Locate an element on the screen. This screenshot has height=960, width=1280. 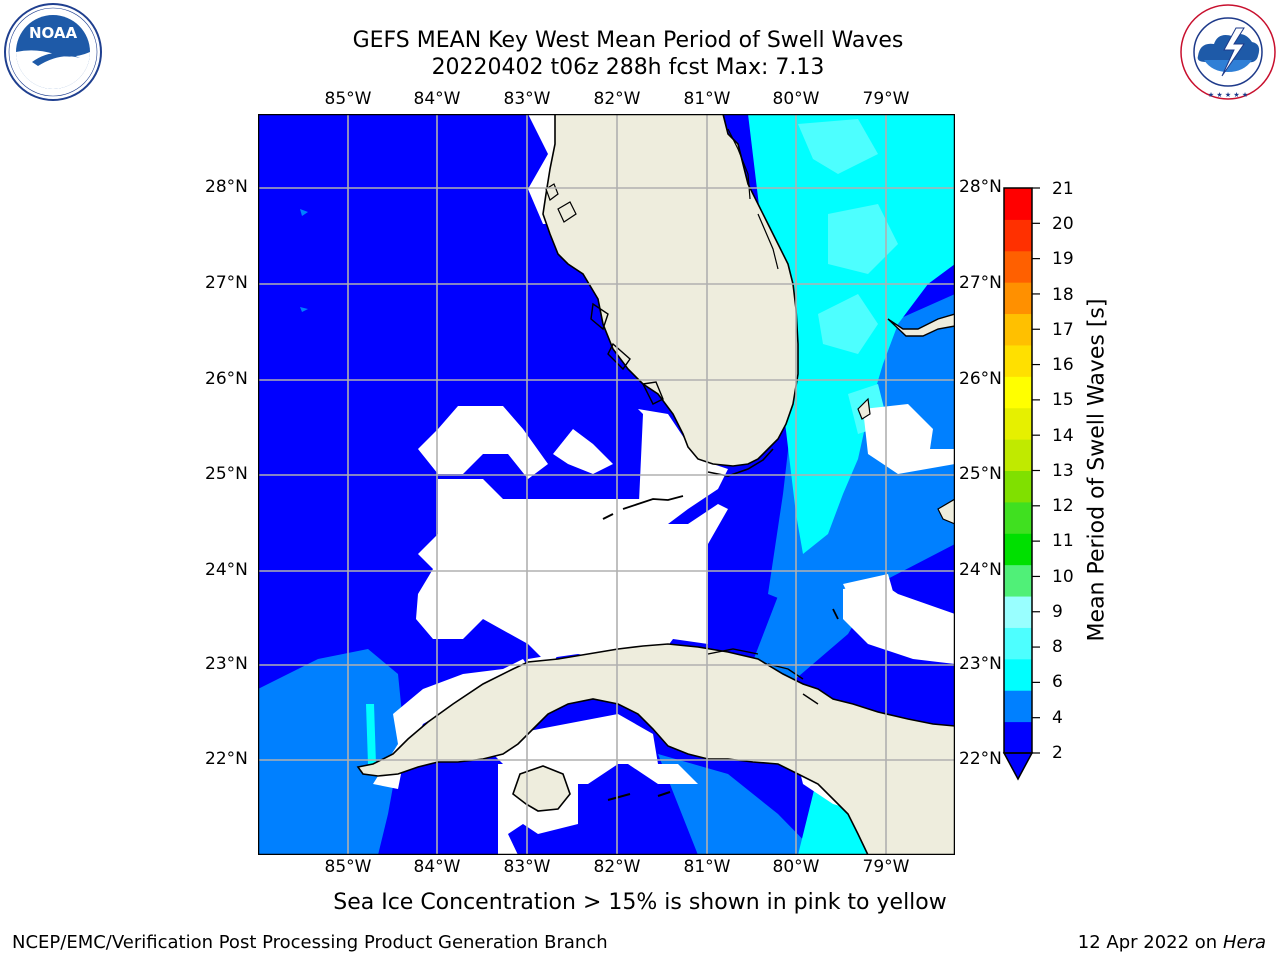
masked-region-central is located at coordinates (572, 576).